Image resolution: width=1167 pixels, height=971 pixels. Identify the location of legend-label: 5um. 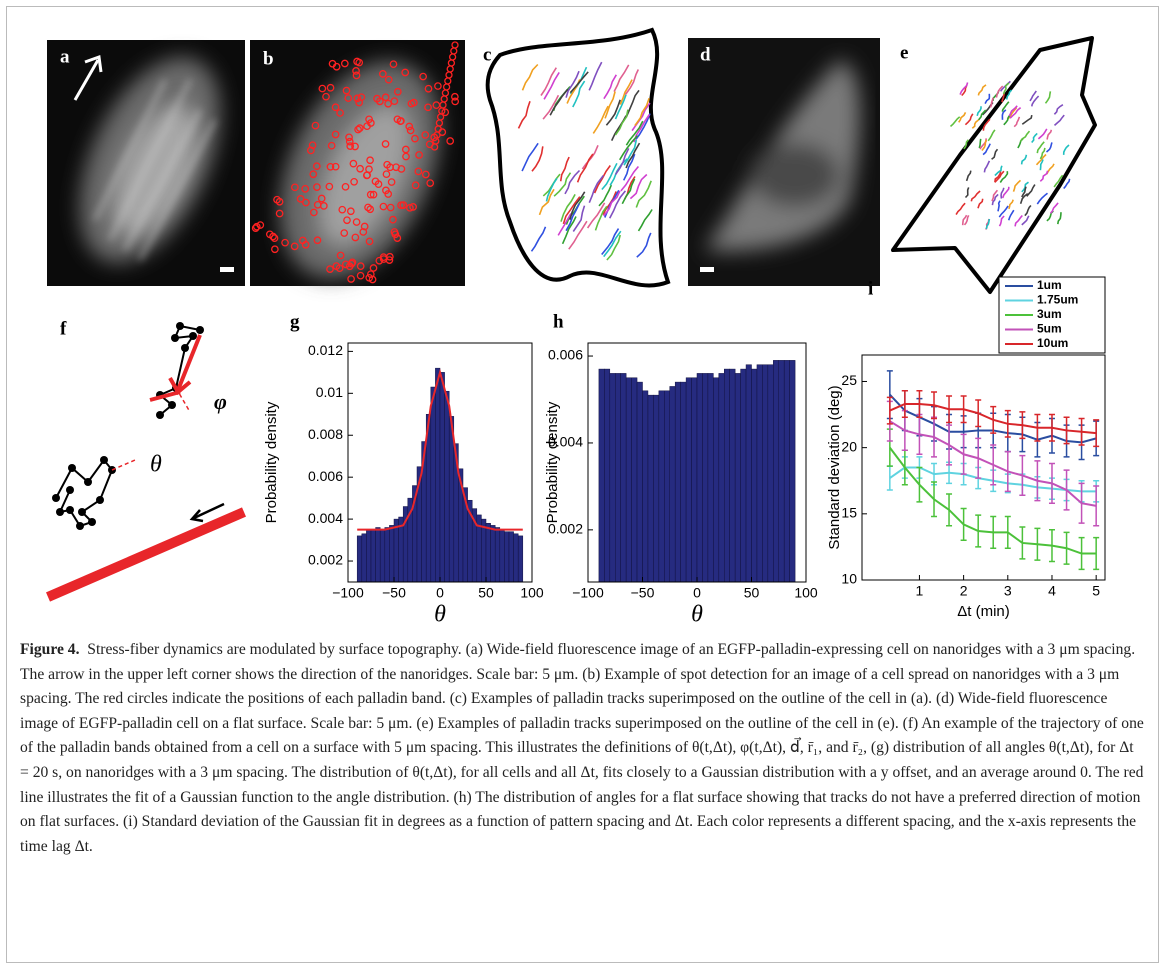
(1049, 329).